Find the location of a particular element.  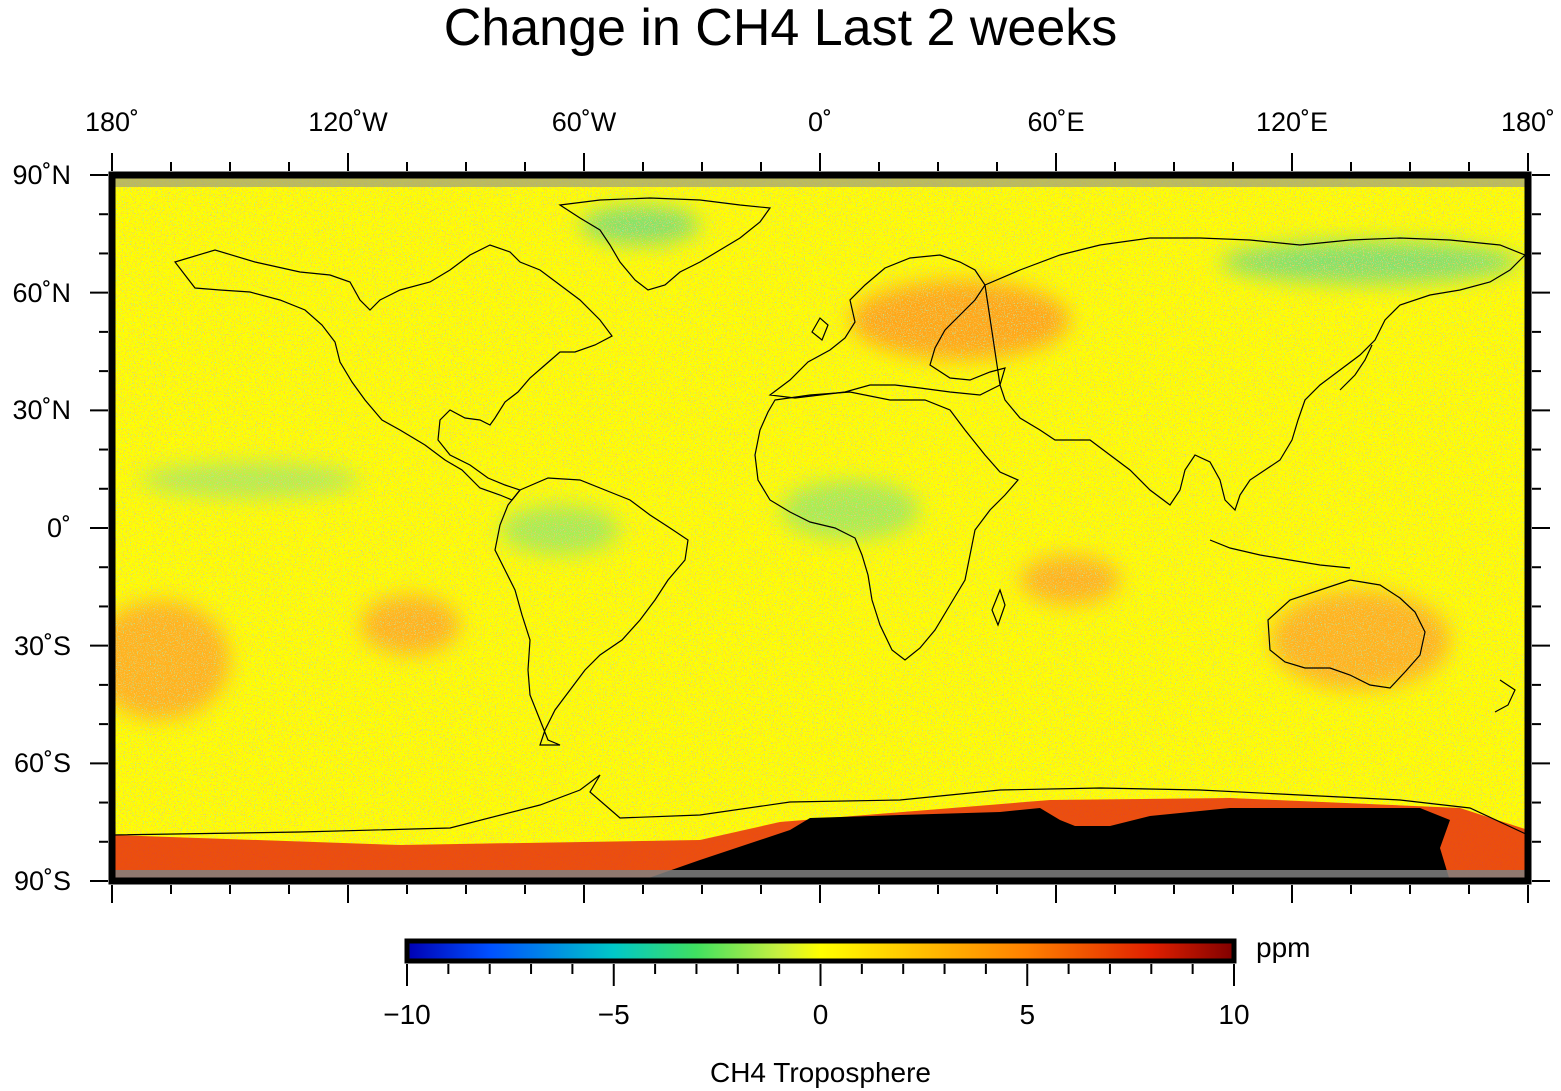

colorbar-label: CH4 Troposphere is located at coordinates (820, 1072).